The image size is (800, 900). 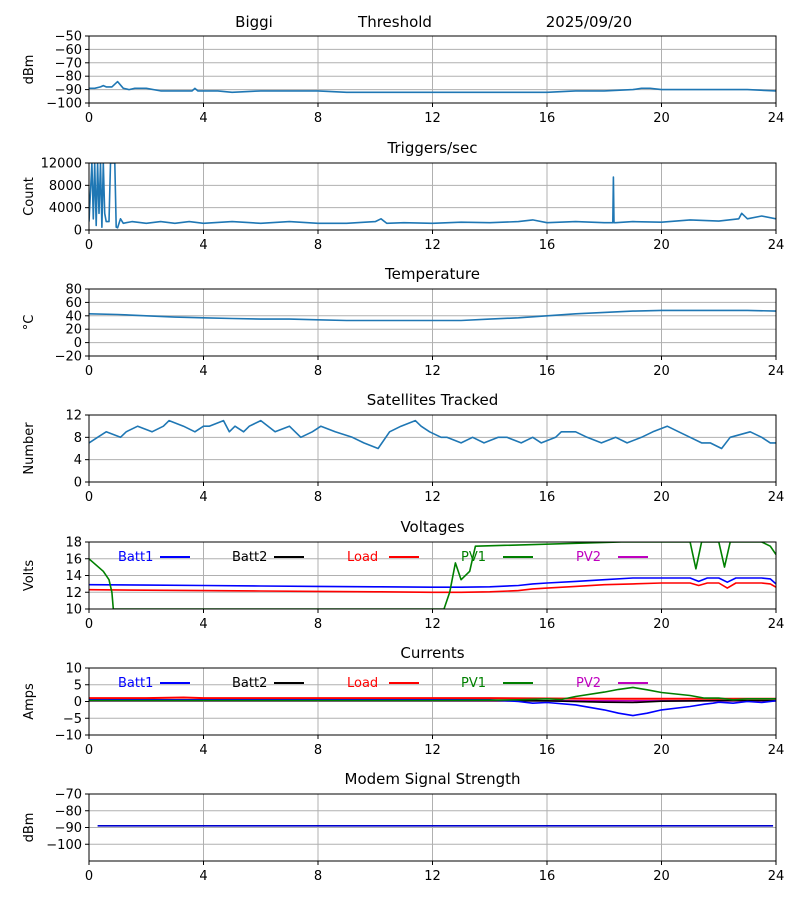 I want to click on series-line-batt1, so click(x=432, y=583).